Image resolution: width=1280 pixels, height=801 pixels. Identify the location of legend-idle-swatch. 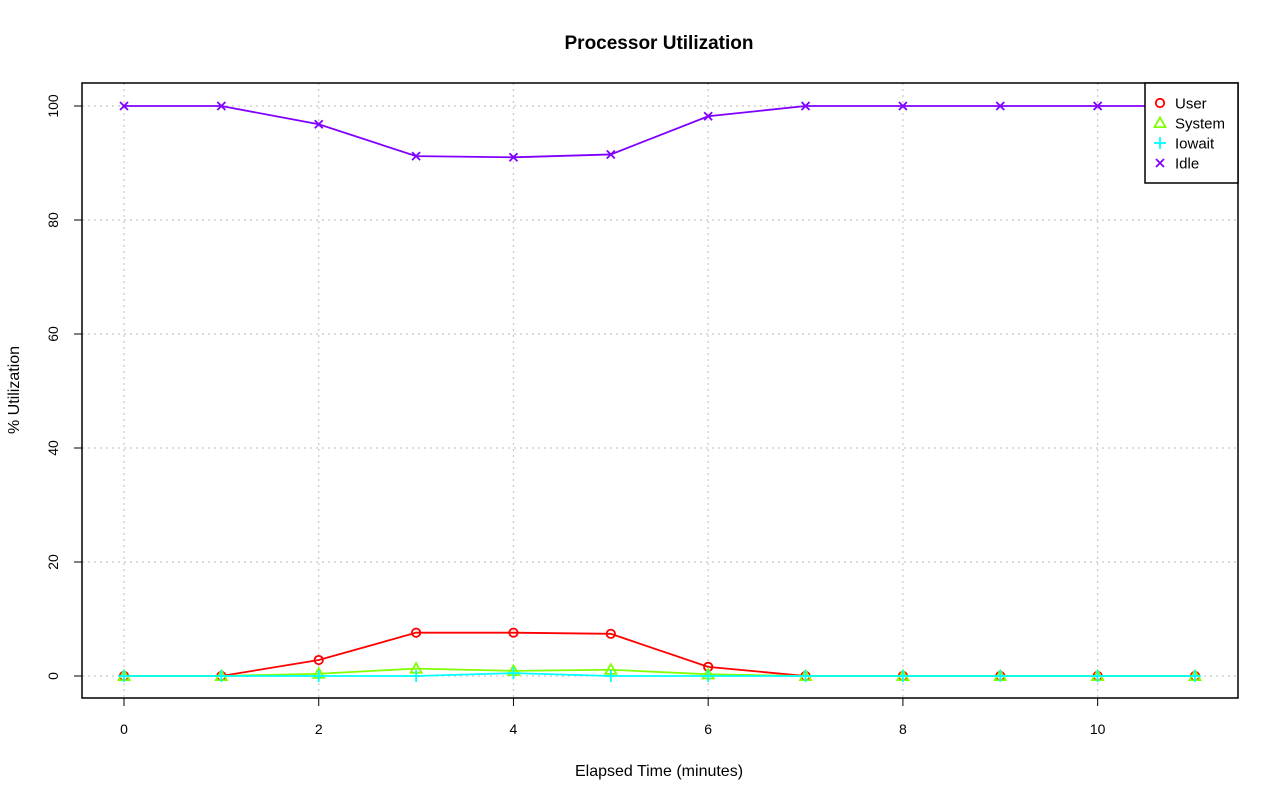
(1160, 163).